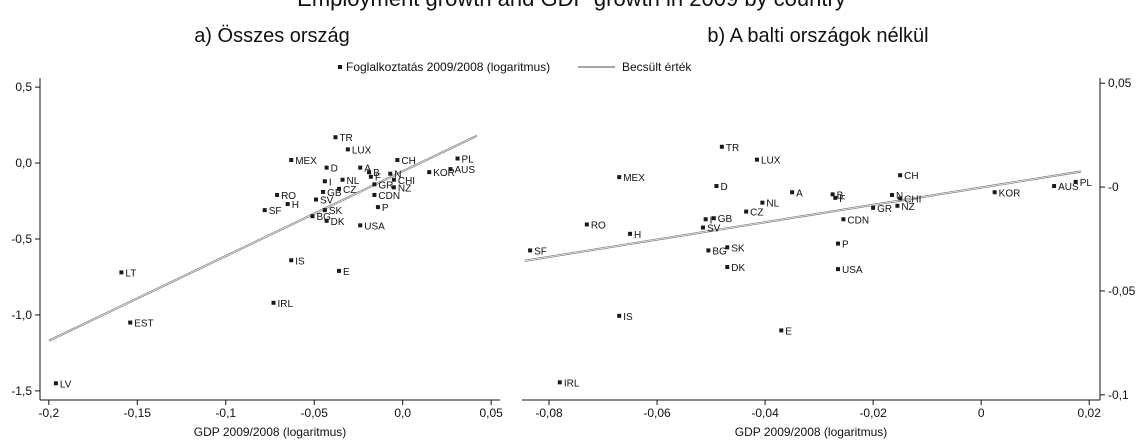 The image size is (1143, 442). I want to click on panel-b-point-label-a: A, so click(799, 193).